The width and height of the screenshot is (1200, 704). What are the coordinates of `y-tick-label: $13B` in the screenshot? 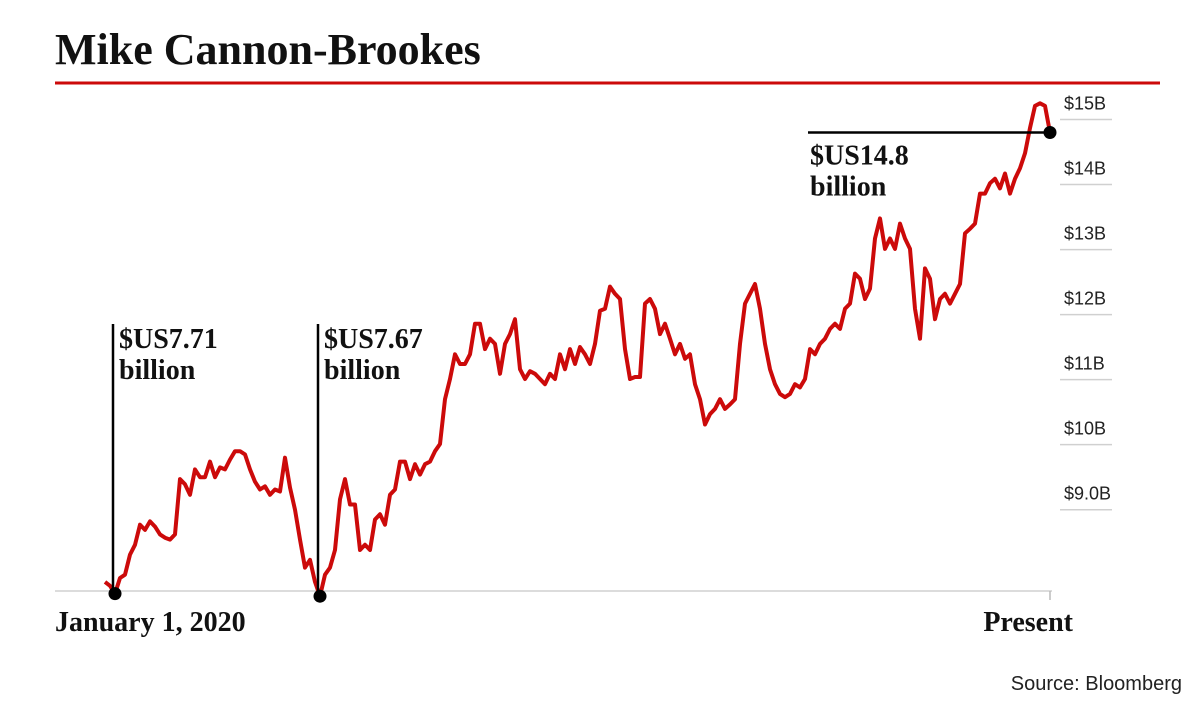 It's located at (1085, 234).